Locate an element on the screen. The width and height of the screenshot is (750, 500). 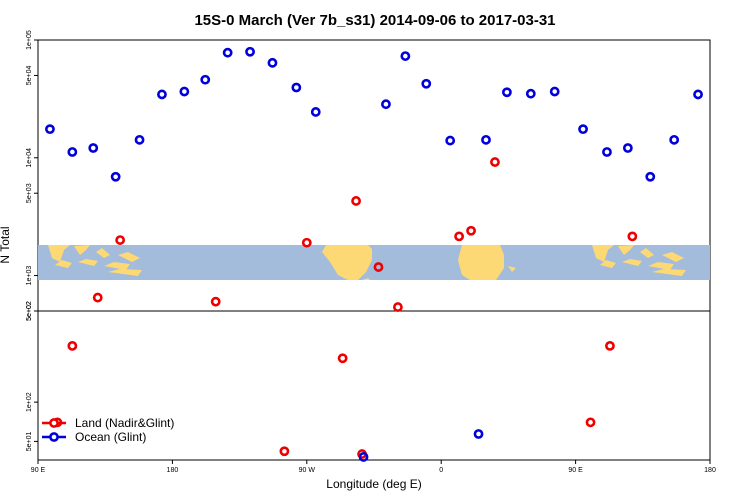
legend-label: Land (Nadir&Glint) is located at coordinates (124, 423).